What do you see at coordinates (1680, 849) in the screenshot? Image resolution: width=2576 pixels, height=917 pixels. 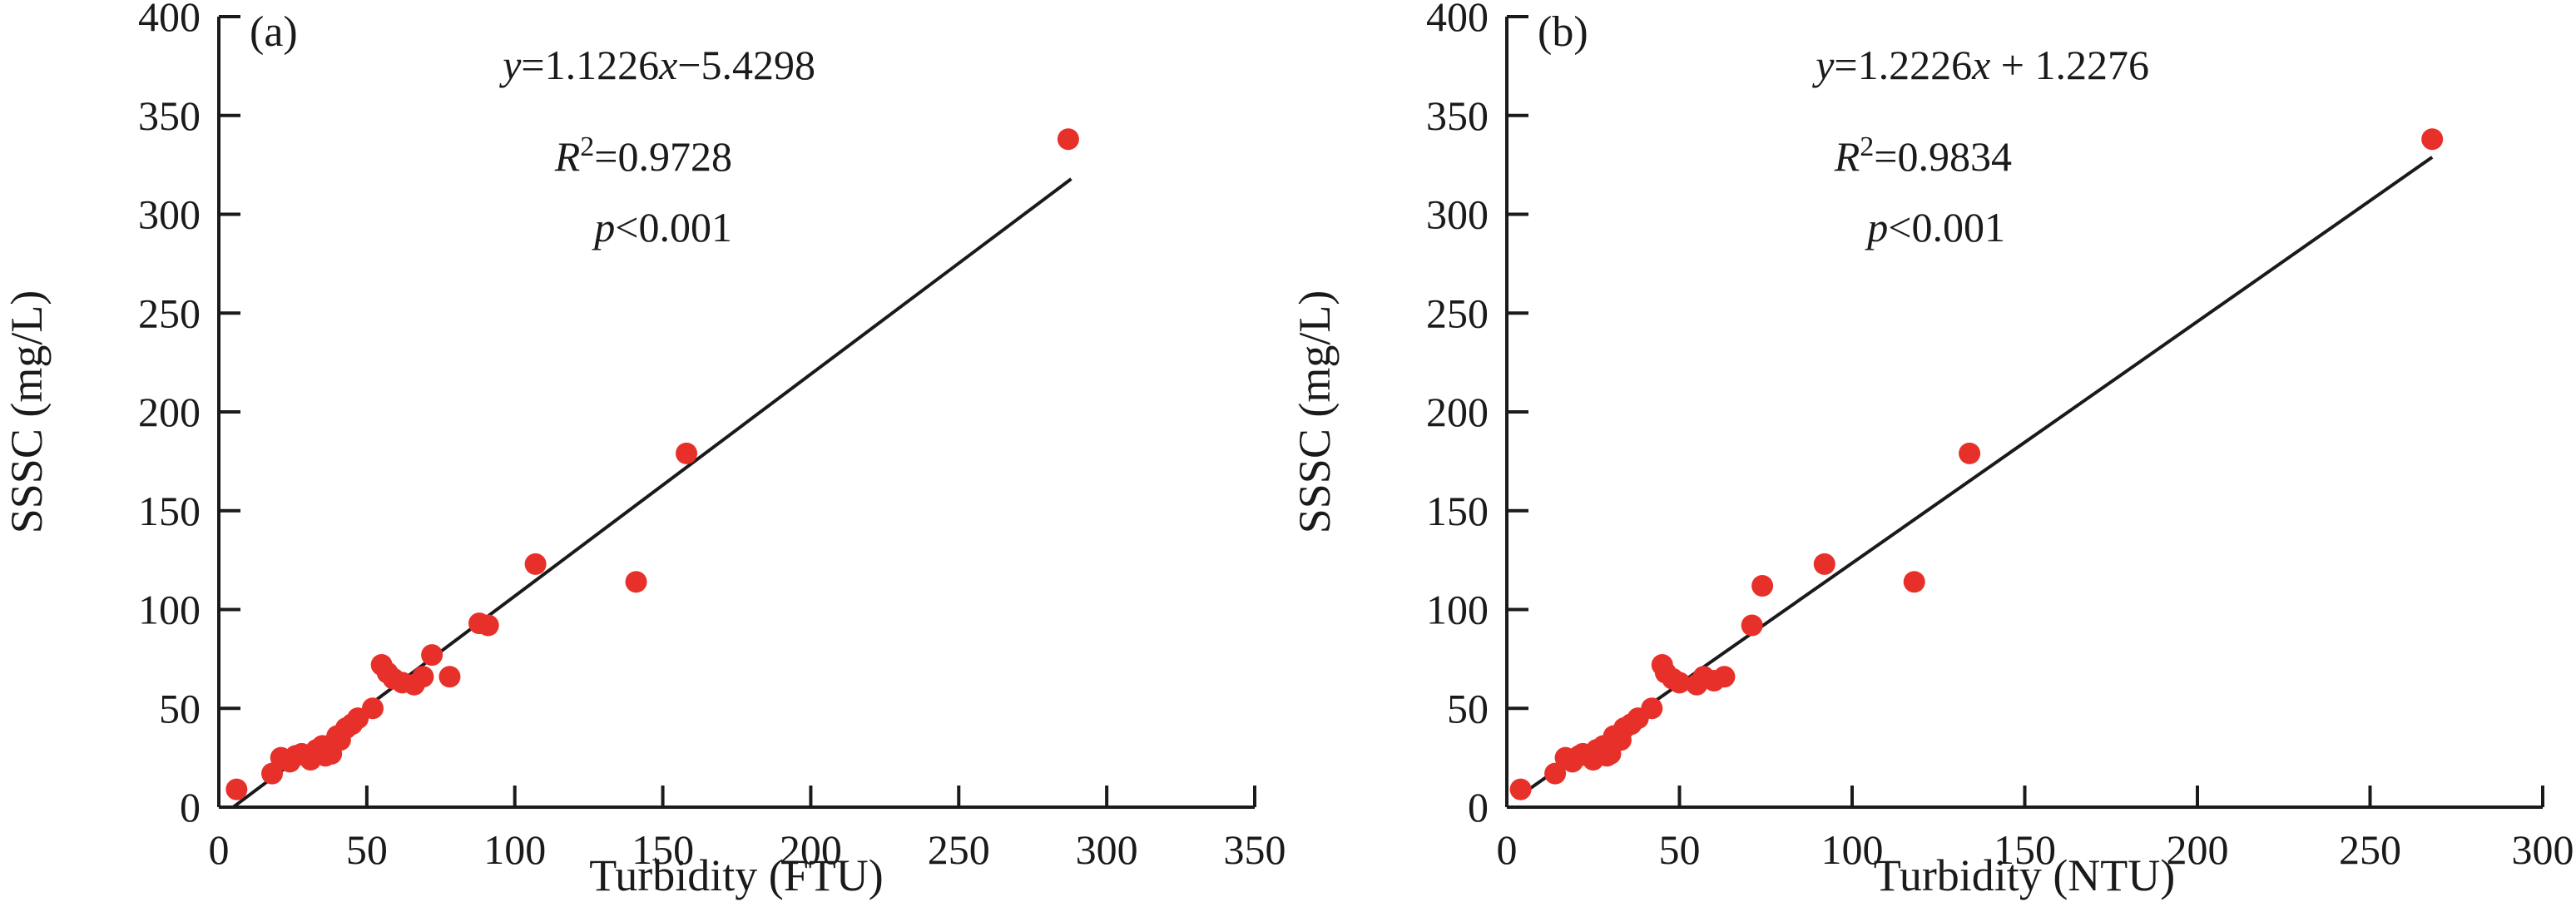 I see `panel-b-x-tick-label: 50` at bounding box center [1680, 849].